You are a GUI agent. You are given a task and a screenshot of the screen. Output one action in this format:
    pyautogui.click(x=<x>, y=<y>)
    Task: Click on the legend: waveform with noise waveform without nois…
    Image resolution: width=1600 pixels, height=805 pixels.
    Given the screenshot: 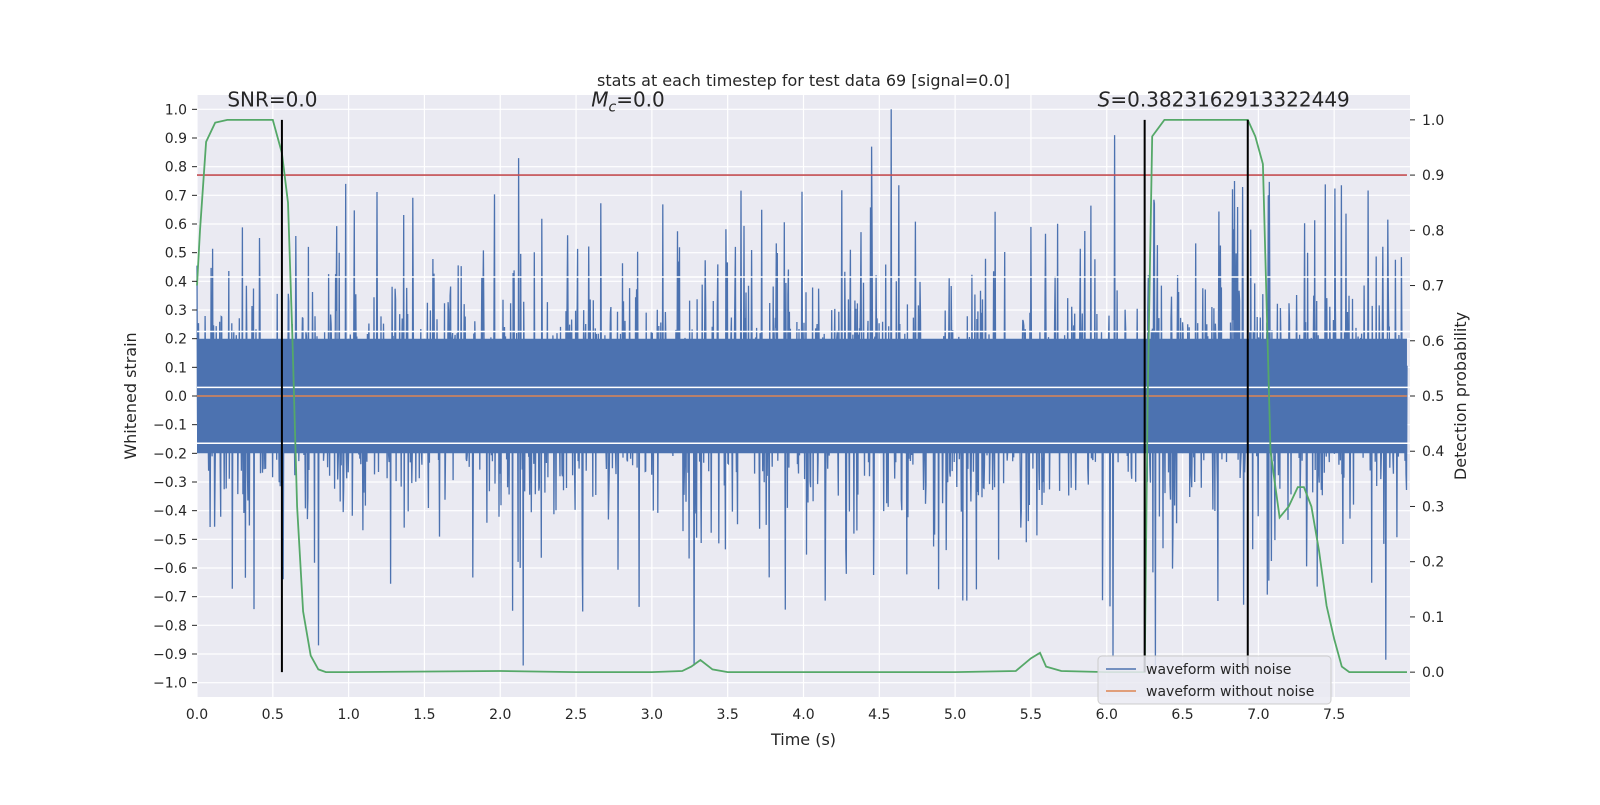 What is the action you would take?
    pyautogui.click(x=1214, y=680)
    